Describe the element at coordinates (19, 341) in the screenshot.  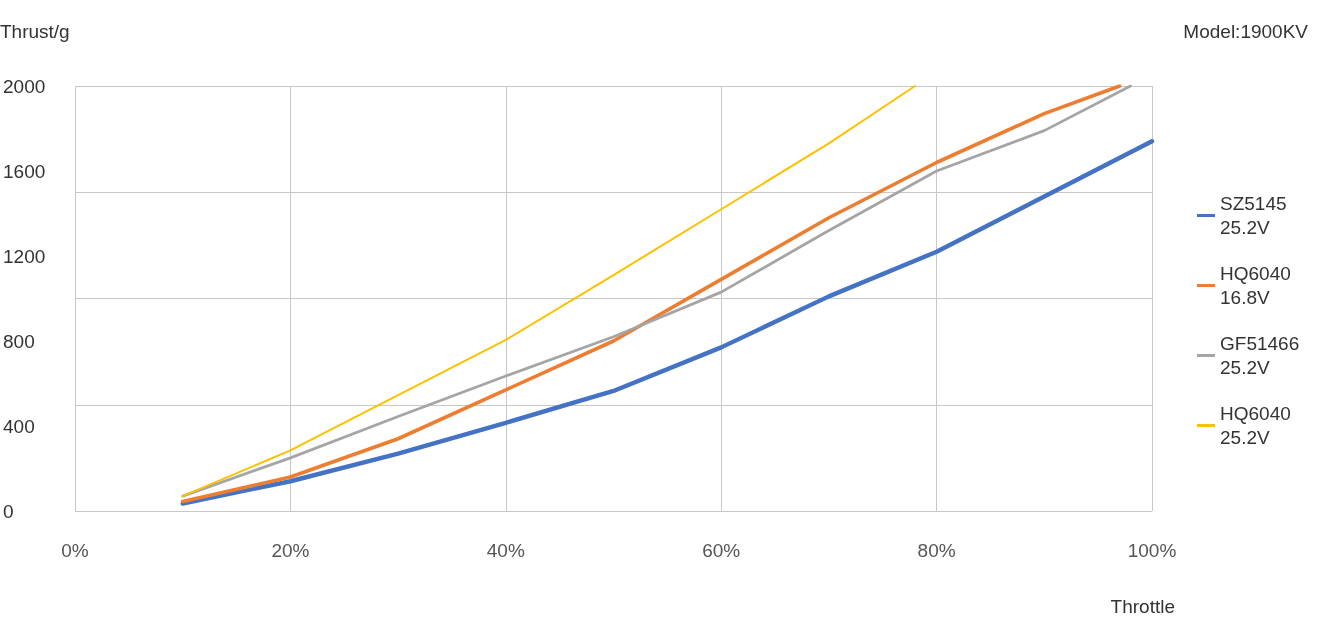
I see `y-tick-label: 800` at that location.